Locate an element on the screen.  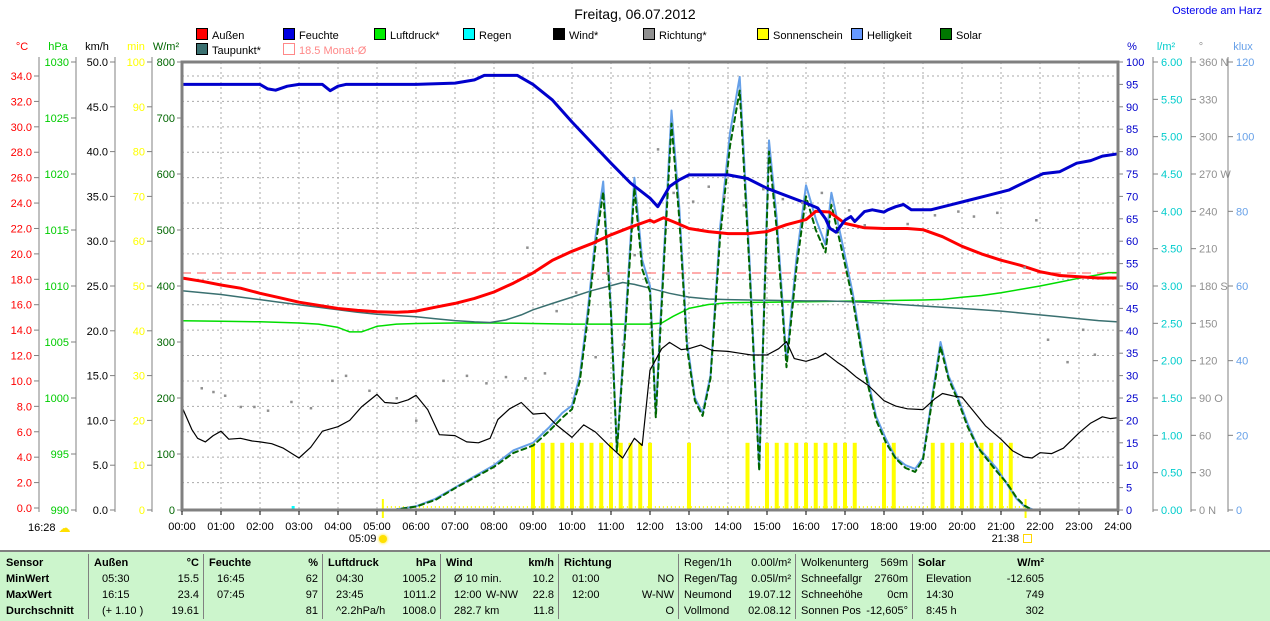
svg-text: 210 is located at coordinates (1208, 250).